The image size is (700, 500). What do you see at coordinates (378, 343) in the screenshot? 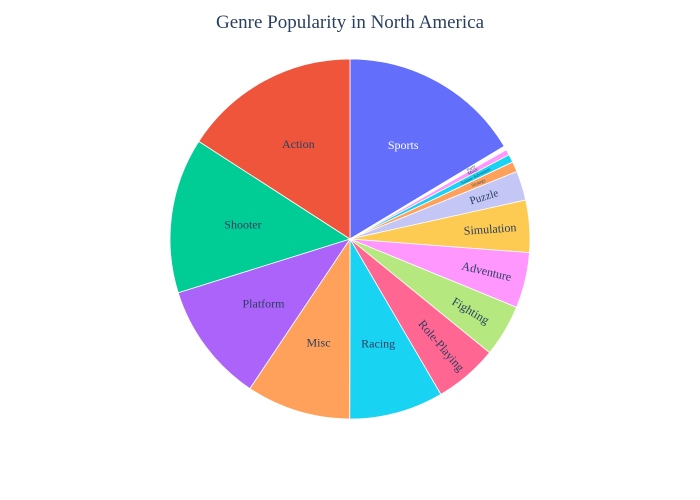
I see `pie-label-racing: Racing` at bounding box center [378, 343].